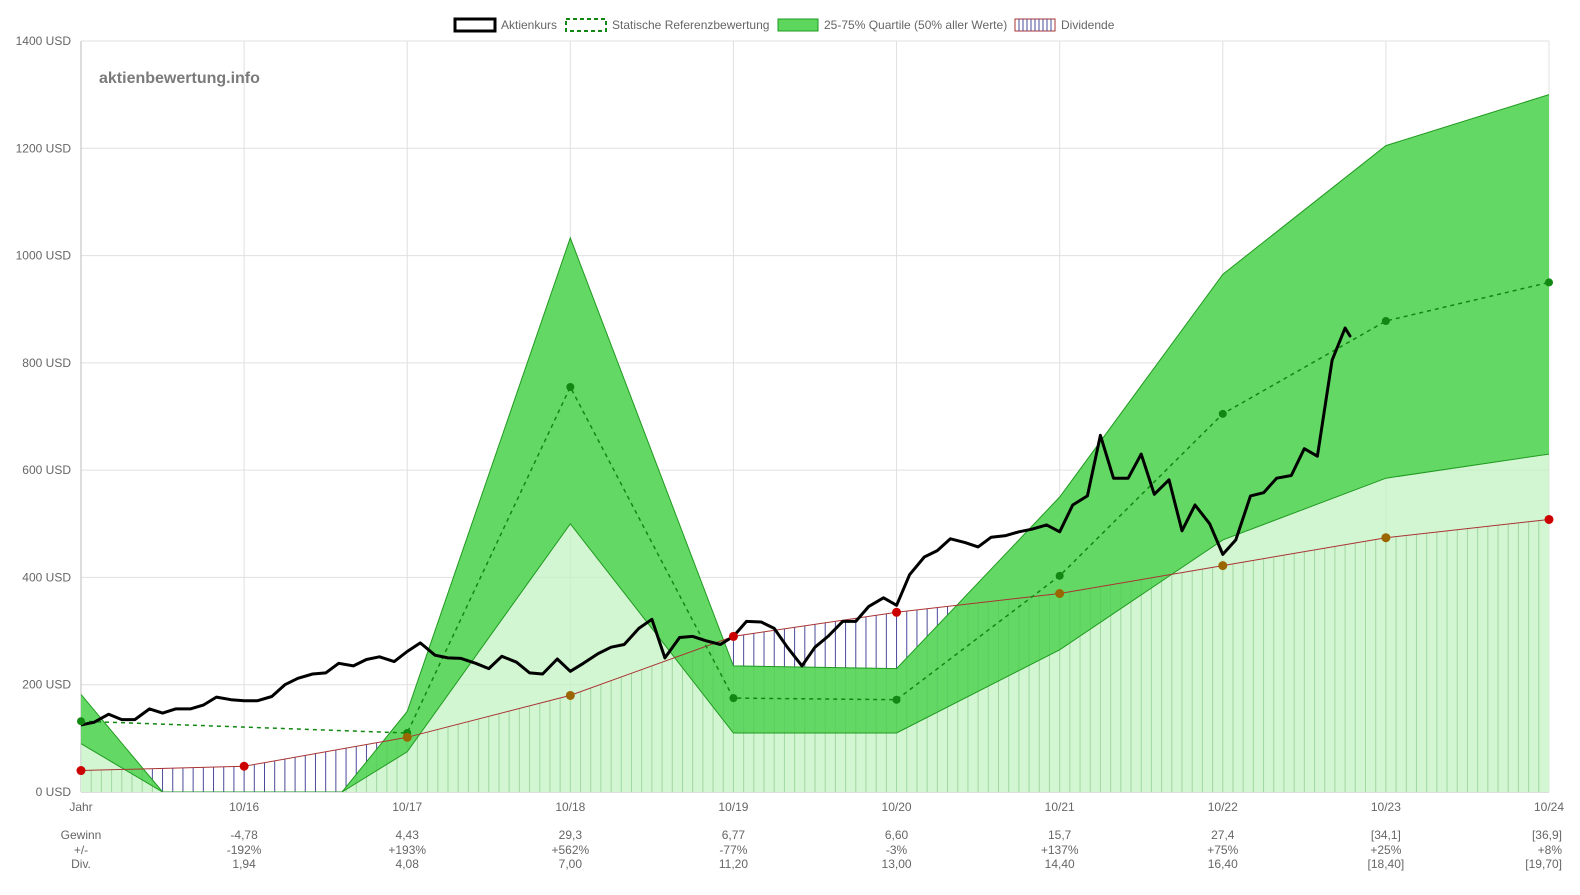 This screenshot has width=1580, height=895. I want to click on y-tick-label: 800 USD, so click(46, 363).